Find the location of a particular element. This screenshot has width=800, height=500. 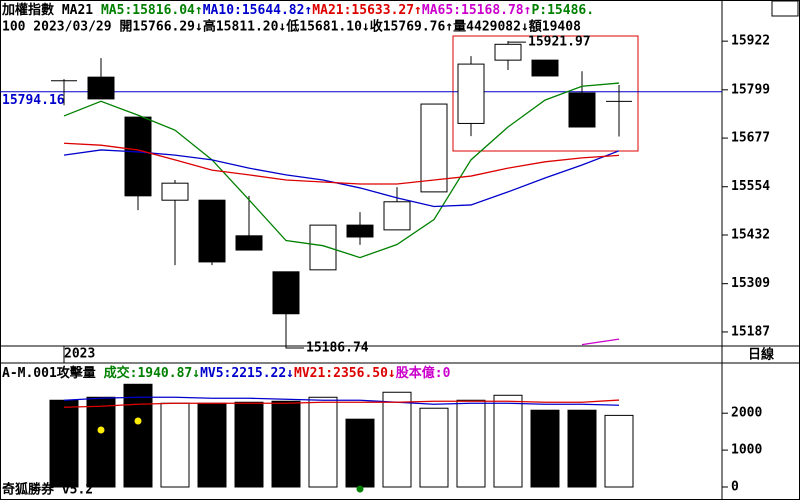

y-tick-label: 0 is located at coordinates (735, 487).